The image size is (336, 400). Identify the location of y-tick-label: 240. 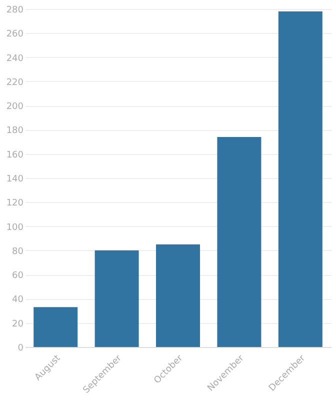
(15, 59).